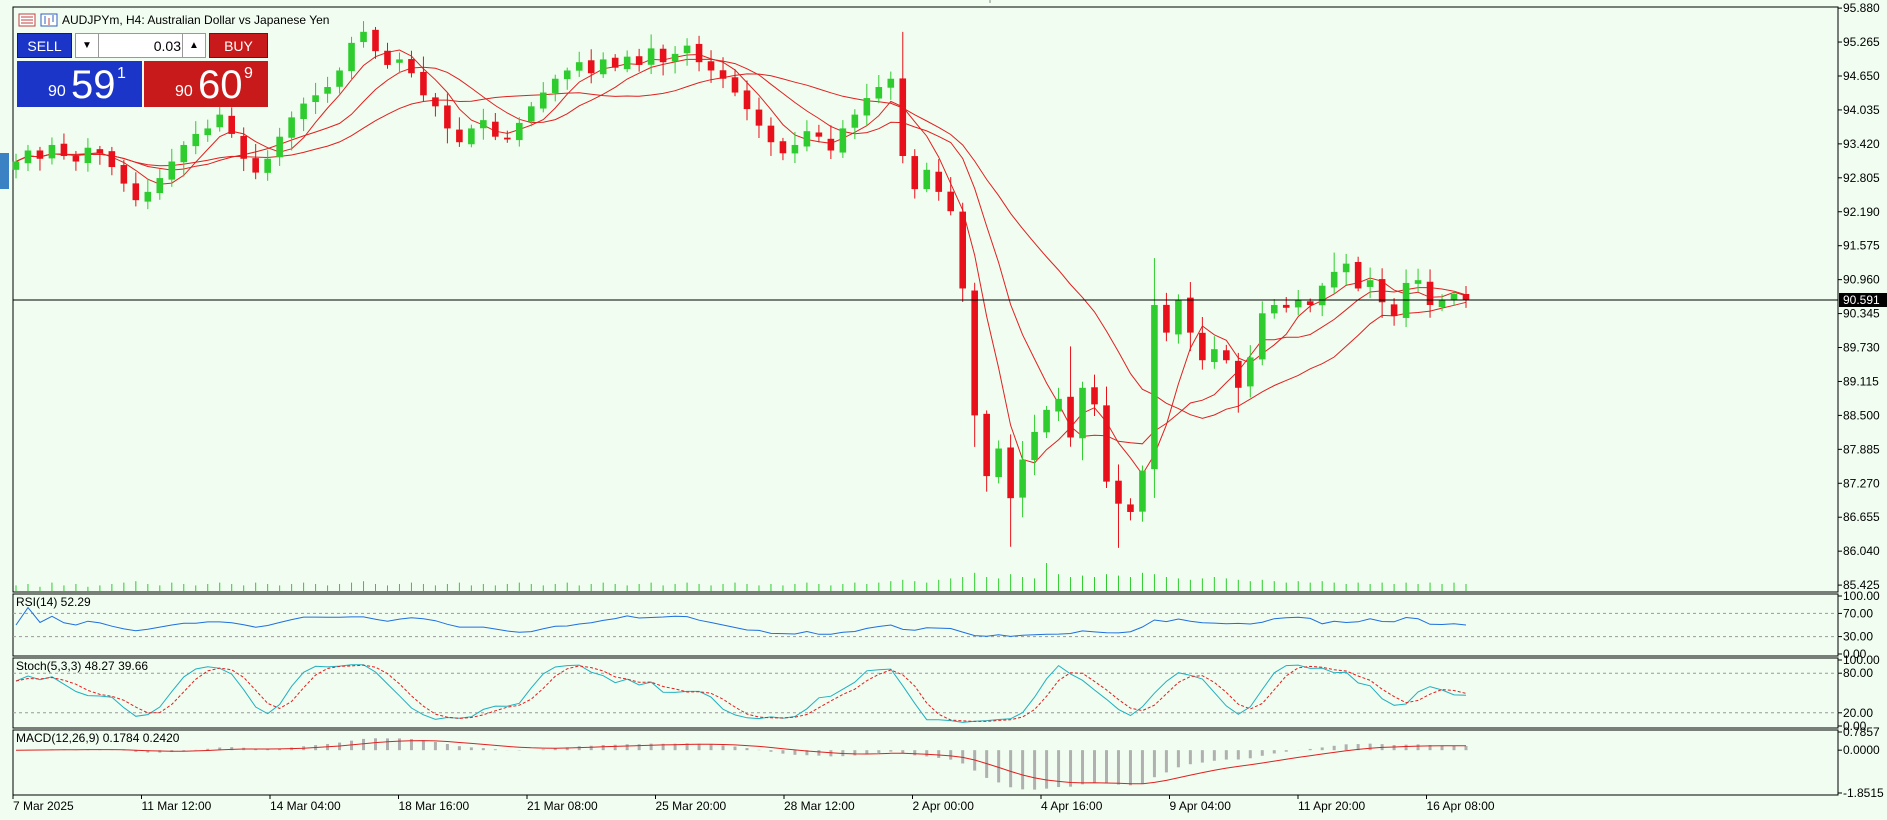 The width and height of the screenshot is (1887, 820). Describe the element at coordinates (220, 85) in the screenshot. I see `buy-price-big: 60` at that location.